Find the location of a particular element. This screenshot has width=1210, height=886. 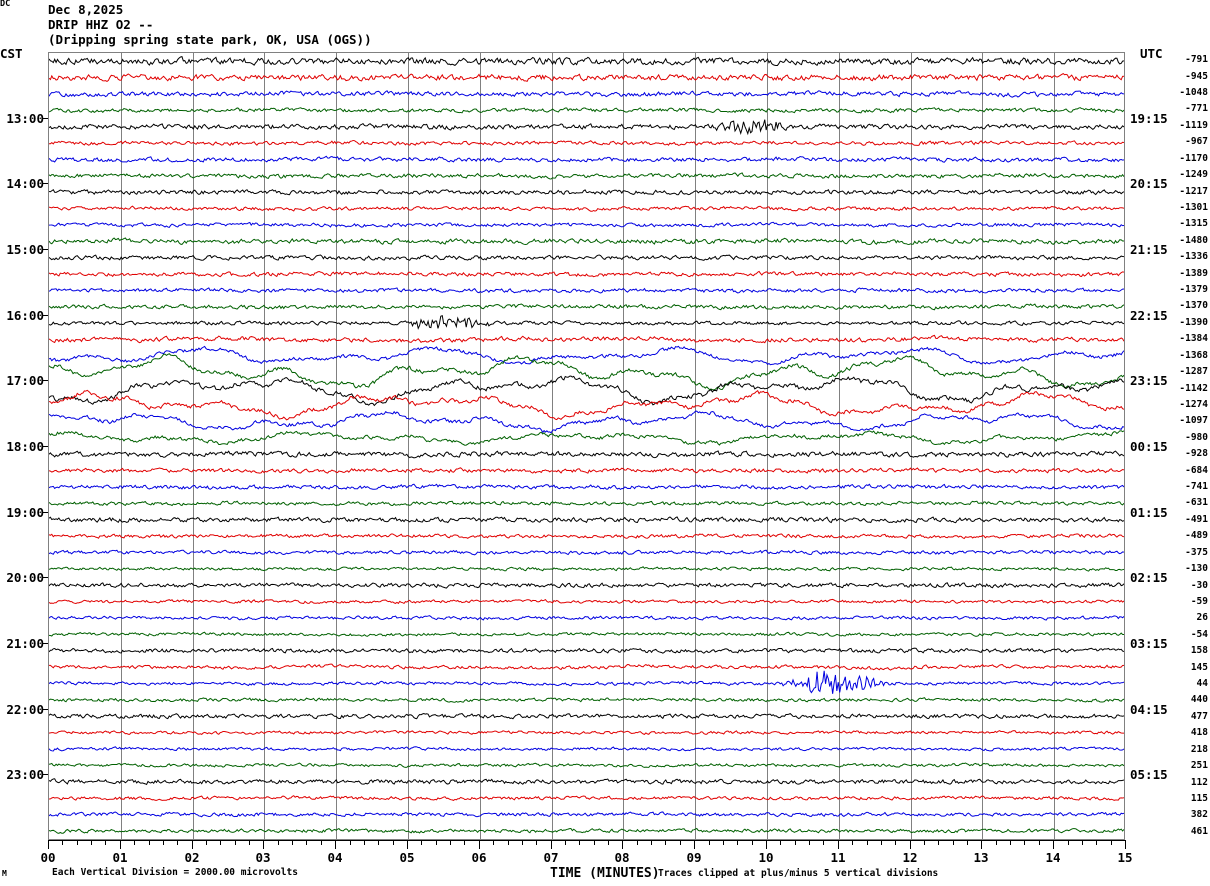

dc-value-row-26: -741 is located at coordinates (1196, 487).